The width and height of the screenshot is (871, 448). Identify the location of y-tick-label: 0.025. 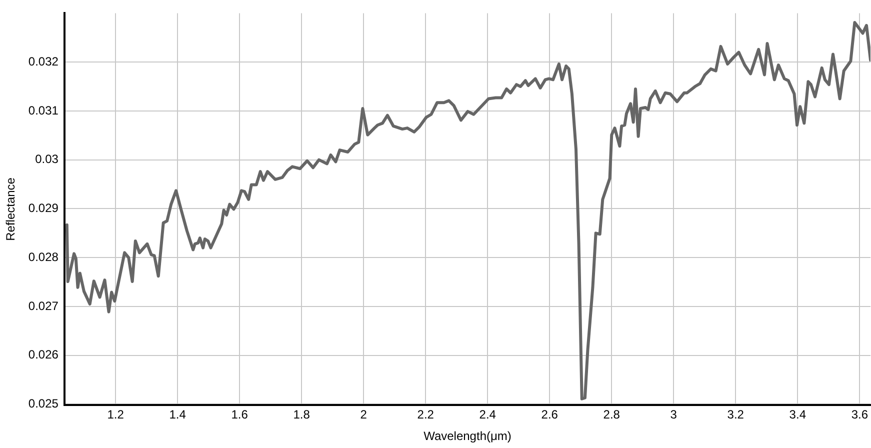
(43, 403).